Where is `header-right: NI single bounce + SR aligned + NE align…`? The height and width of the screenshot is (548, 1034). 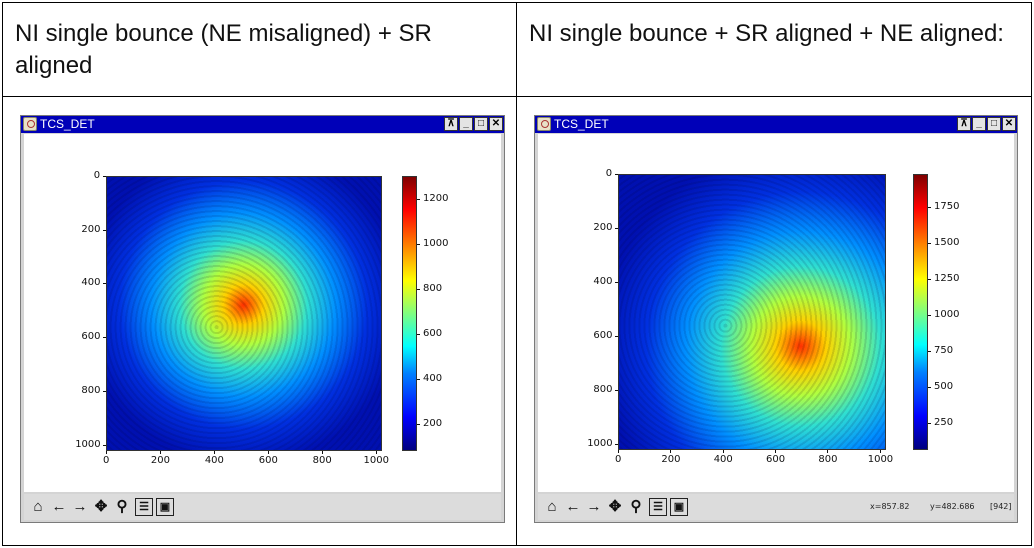 header-right: NI single bounce + SR aligned + NE align… is located at coordinates (774, 49).